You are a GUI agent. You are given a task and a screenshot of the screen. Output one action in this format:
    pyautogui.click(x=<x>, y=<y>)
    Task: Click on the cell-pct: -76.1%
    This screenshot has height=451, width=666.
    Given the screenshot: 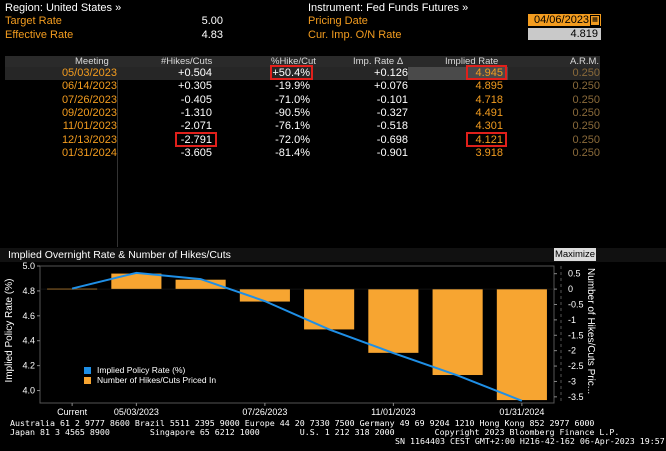 What is the action you would take?
    pyautogui.click(x=292, y=126)
    